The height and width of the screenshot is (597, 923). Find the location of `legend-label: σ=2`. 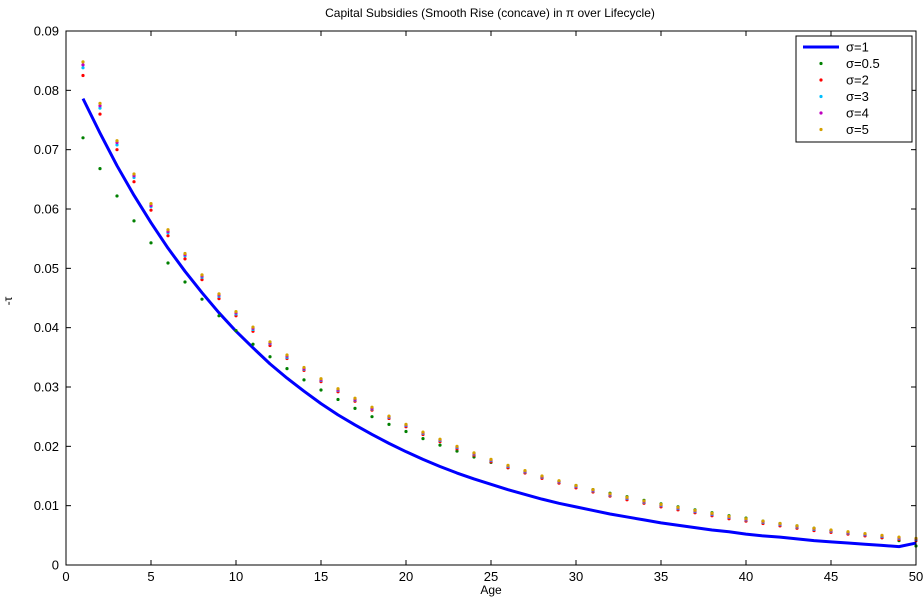

legend-label: σ=2 is located at coordinates (857, 80).